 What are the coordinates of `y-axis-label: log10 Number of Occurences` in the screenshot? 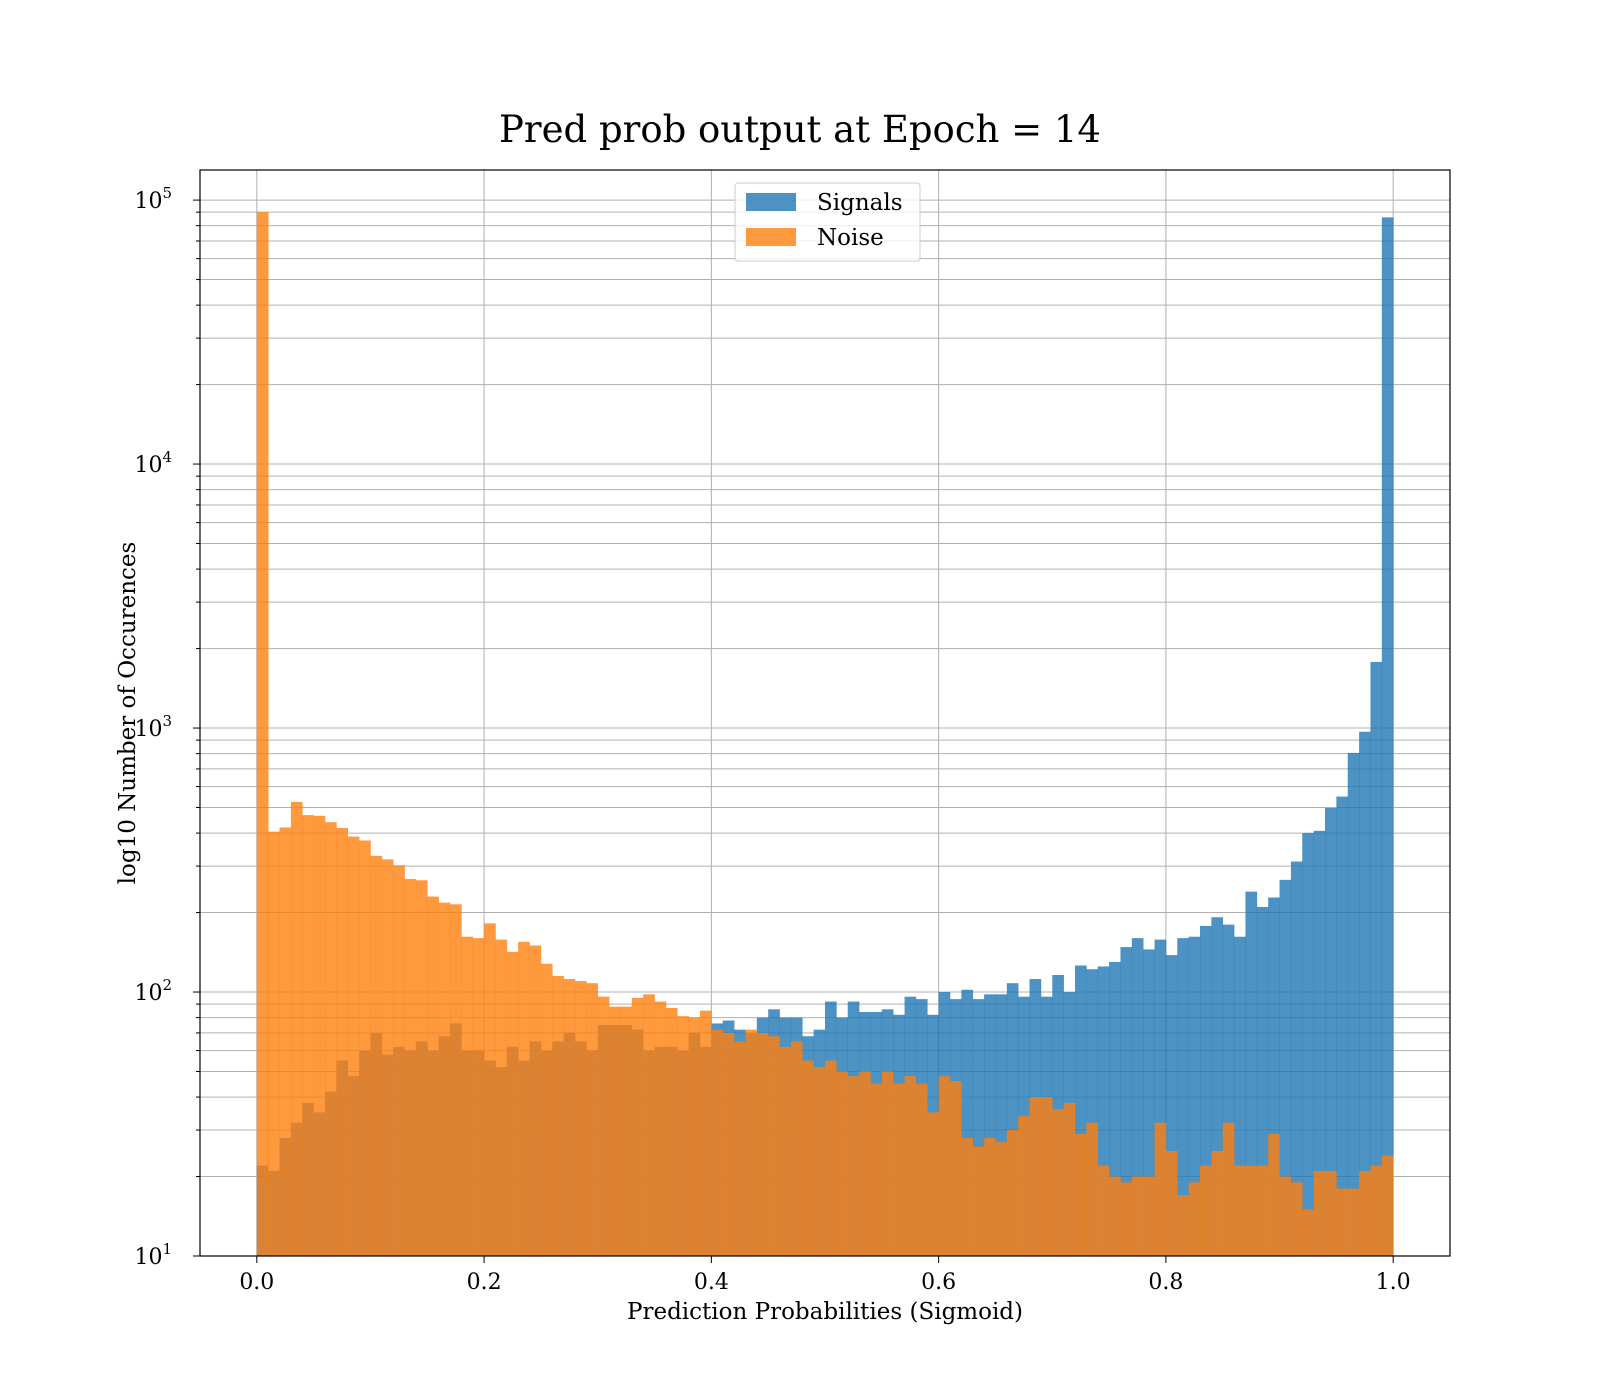 It's located at (128, 713).